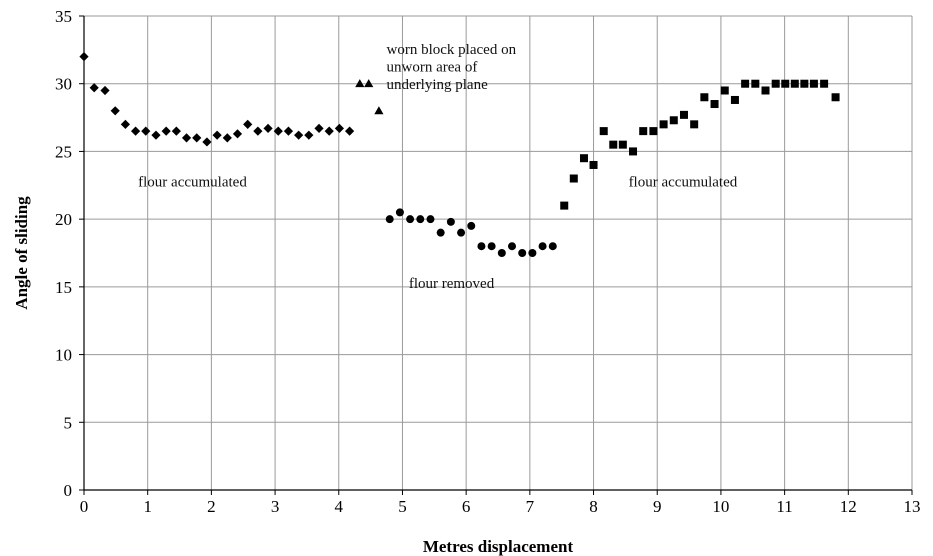 This screenshot has width=933, height=556. What do you see at coordinates (784, 506) in the screenshot?
I see `x-tick-label: 11` at bounding box center [784, 506].